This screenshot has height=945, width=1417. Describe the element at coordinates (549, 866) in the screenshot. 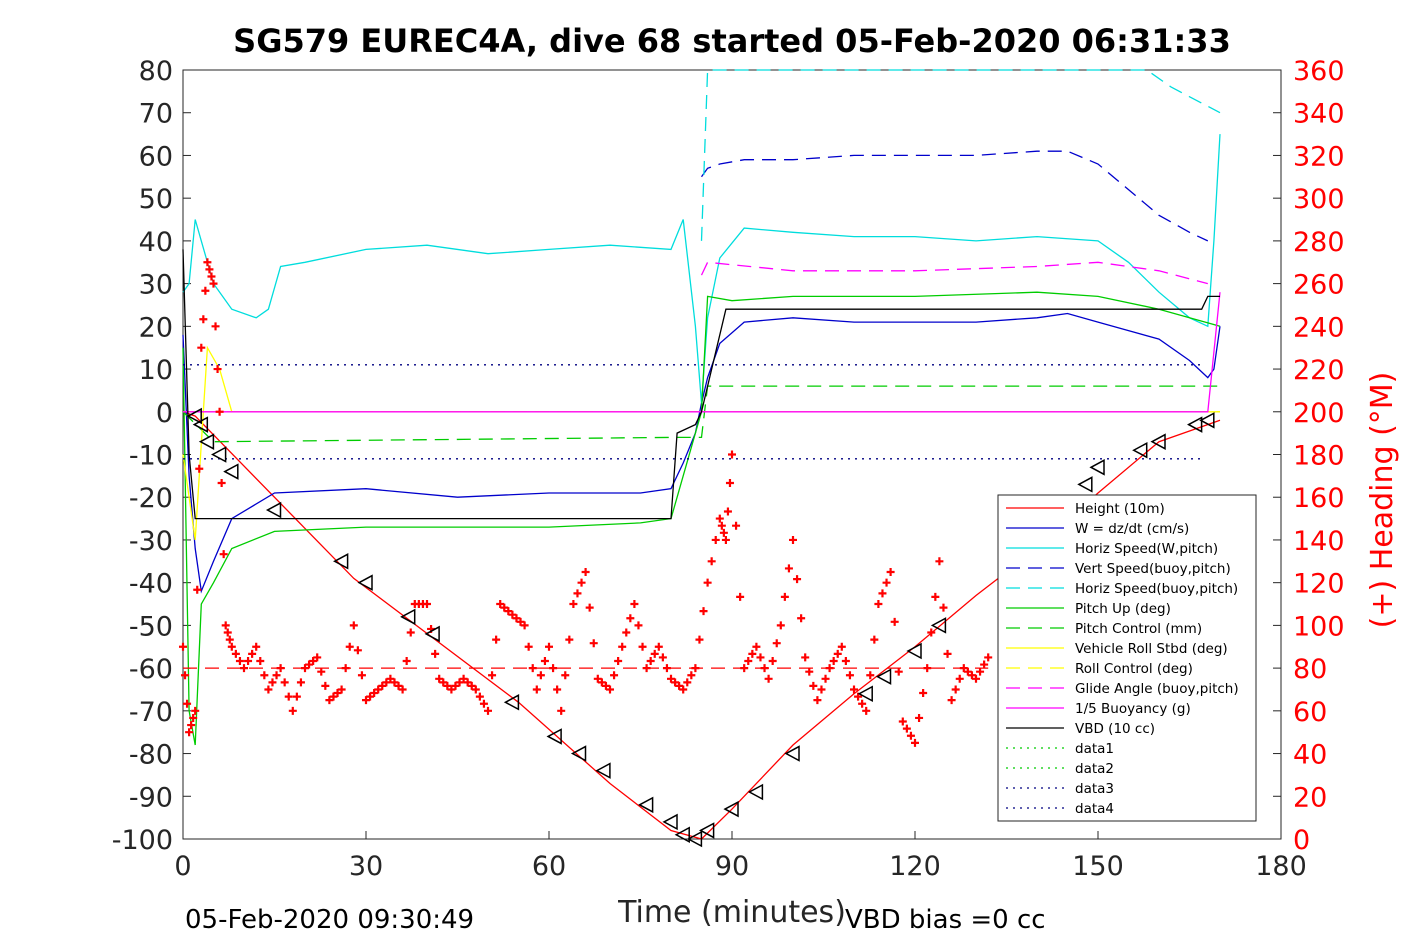

I see `x-tick-label: 60` at that location.